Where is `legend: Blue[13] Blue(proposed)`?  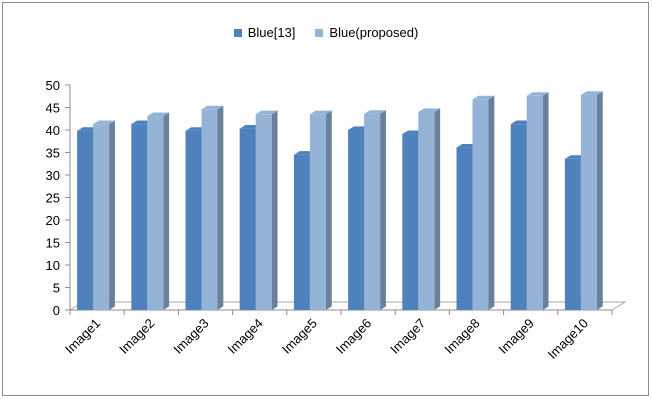
legend: Blue[13] Blue(proposed) is located at coordinates (326, 32).